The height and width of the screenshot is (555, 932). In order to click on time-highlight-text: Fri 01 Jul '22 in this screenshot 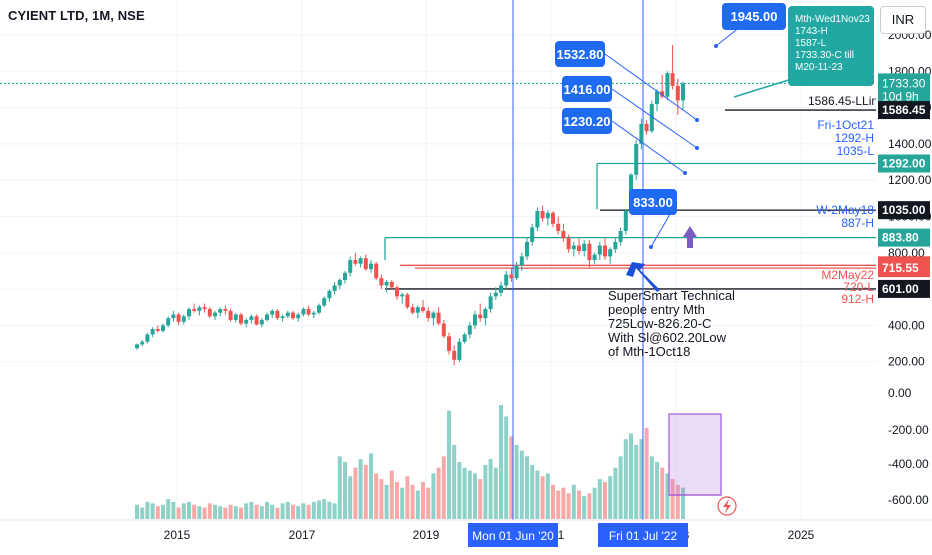, I will do `click(643, 536)`.